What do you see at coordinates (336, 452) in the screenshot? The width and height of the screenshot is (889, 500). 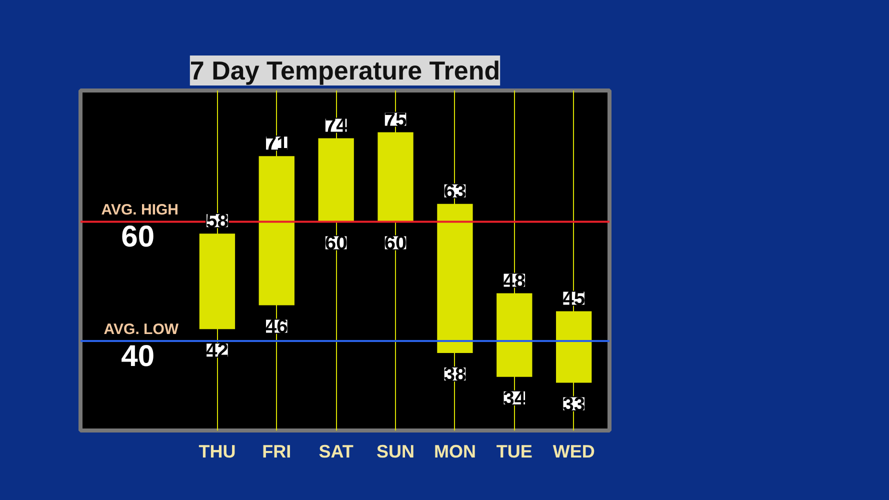 I see `x-tick-label: SAT` at bounding box center [336, 452].